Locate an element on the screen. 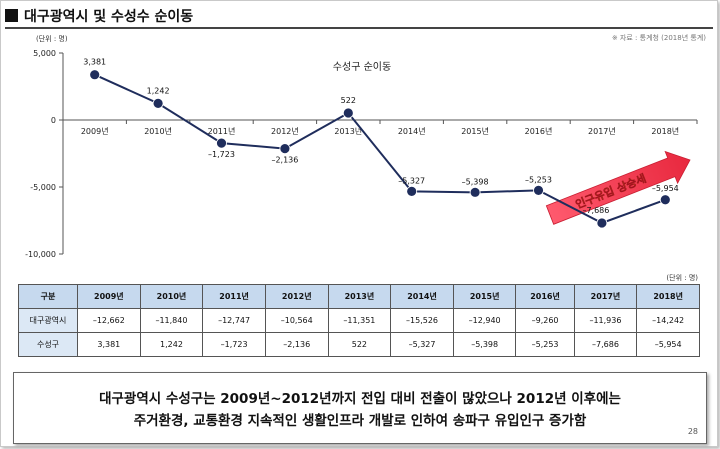 The height and width of the screenshot is (449, 720). x-tick-label: 2012년 is located at coordinates (285, 131).